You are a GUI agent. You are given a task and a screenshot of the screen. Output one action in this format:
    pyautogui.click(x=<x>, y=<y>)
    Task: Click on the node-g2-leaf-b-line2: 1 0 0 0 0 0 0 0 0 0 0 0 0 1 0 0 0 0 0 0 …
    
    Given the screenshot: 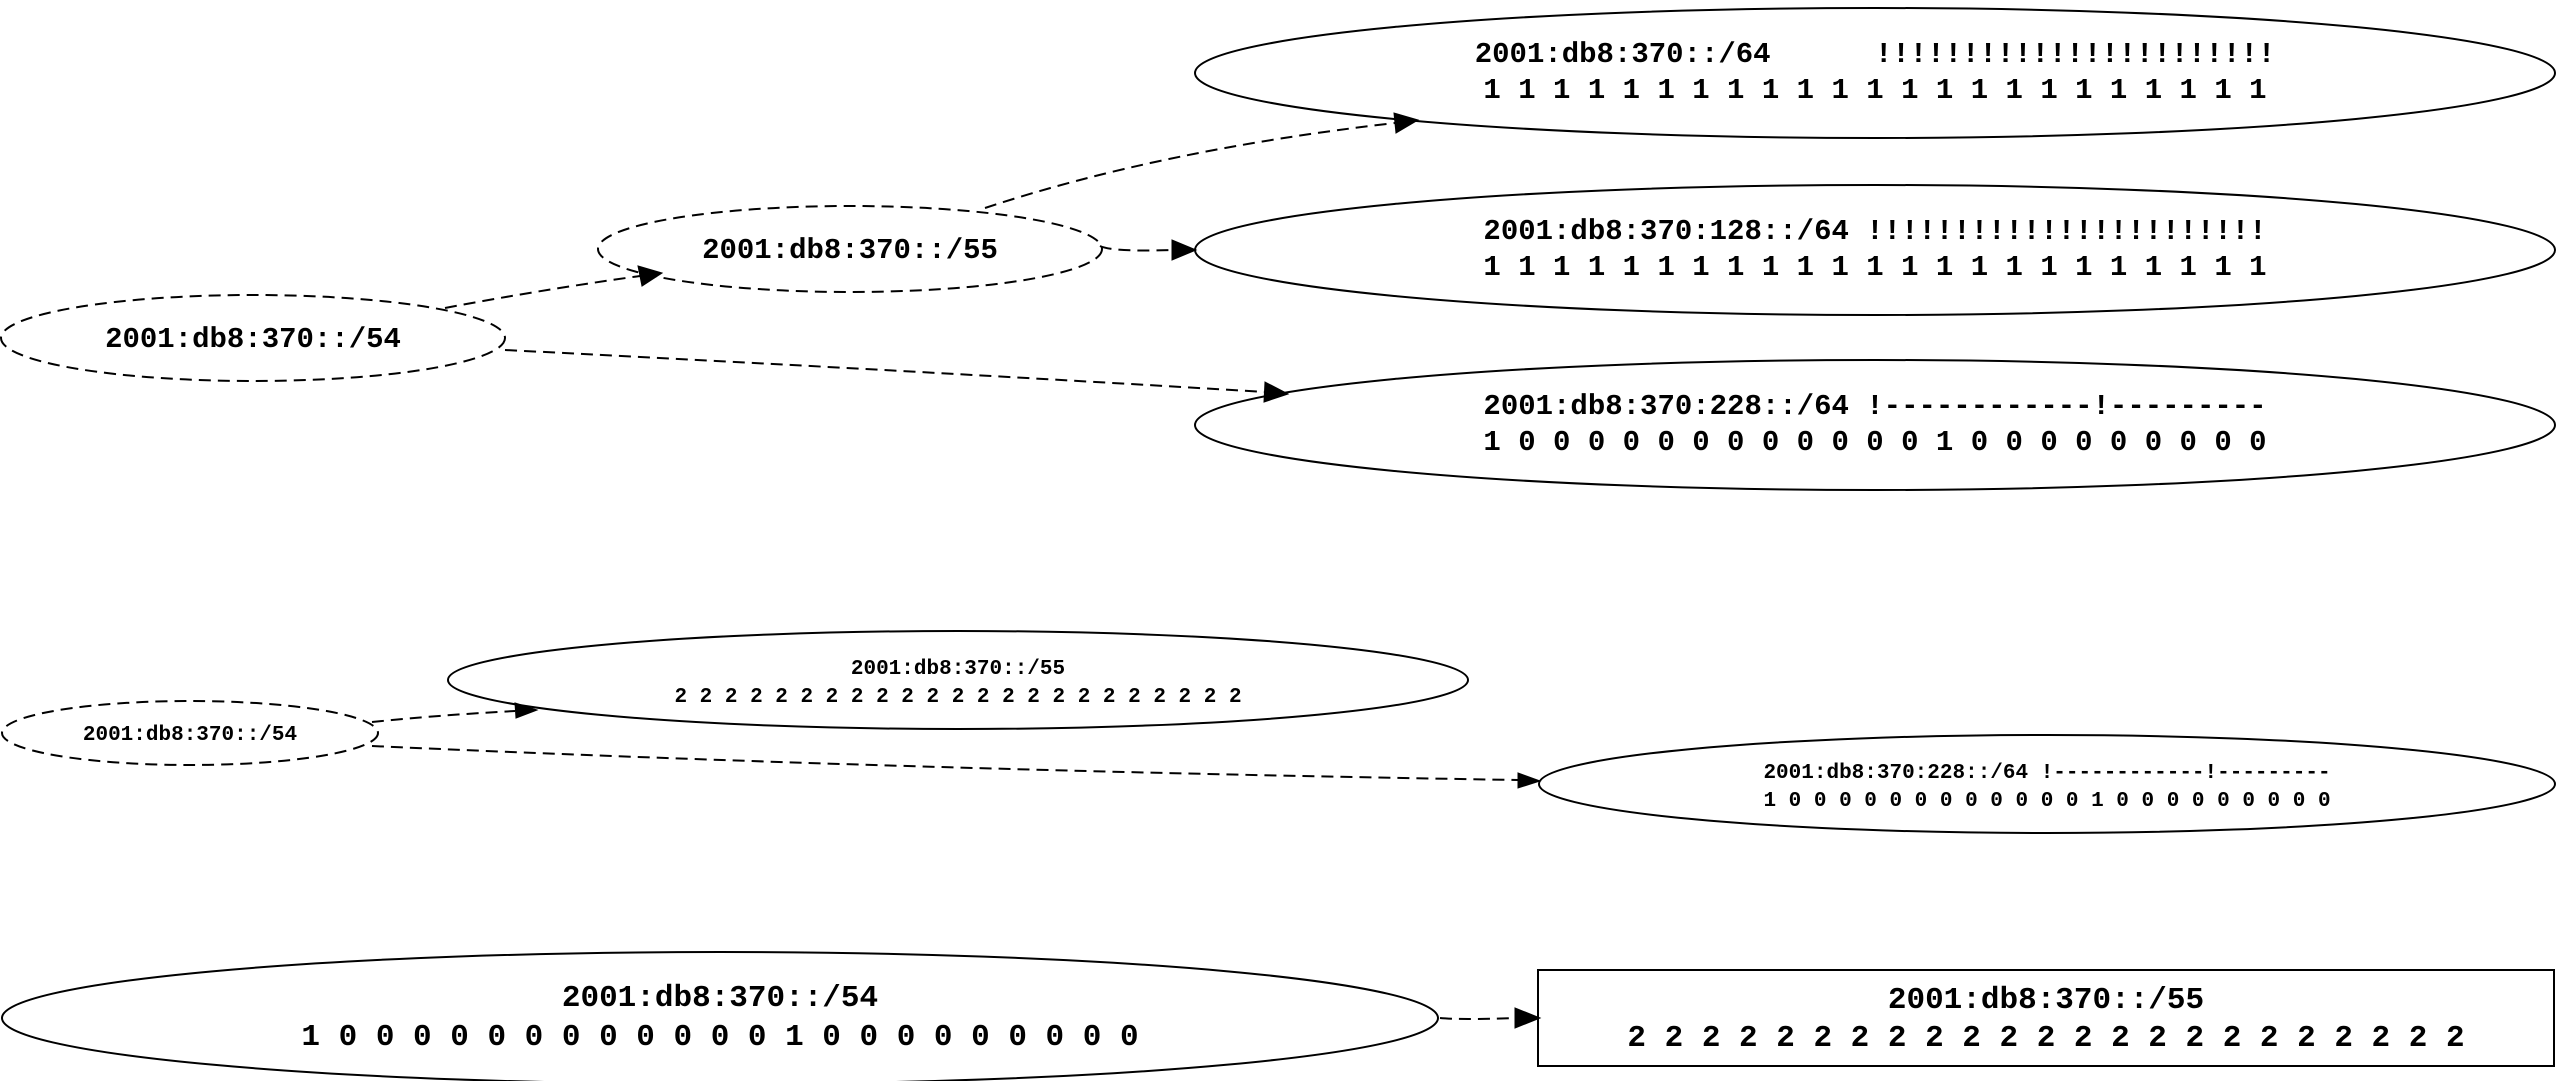 What is the action you would take?
    pyautogui.click(x=2046, y=801)
    